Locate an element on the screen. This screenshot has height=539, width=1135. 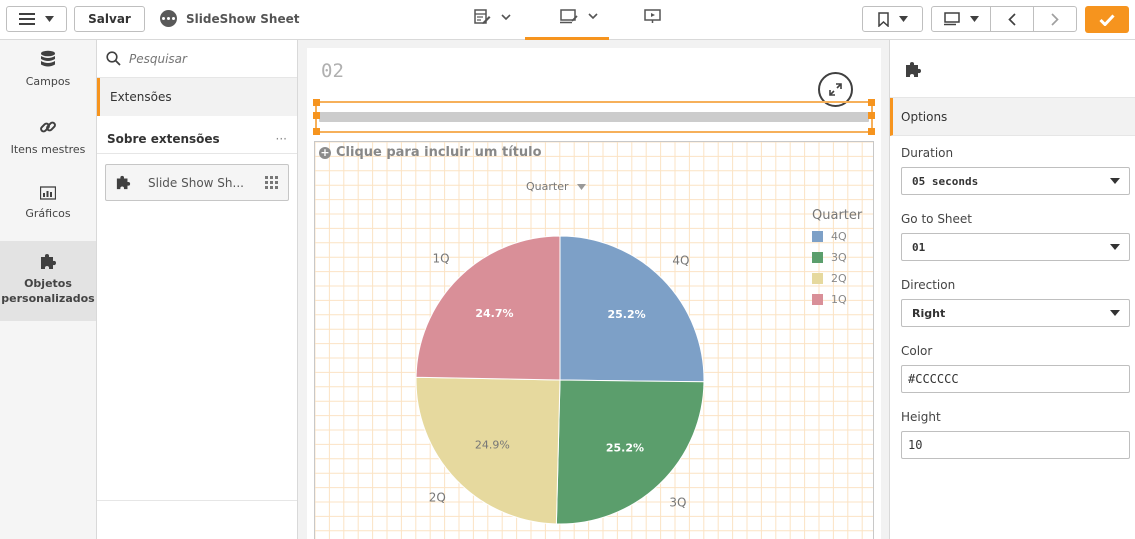
drag-handle-icon is located at coordinates (271, 182).